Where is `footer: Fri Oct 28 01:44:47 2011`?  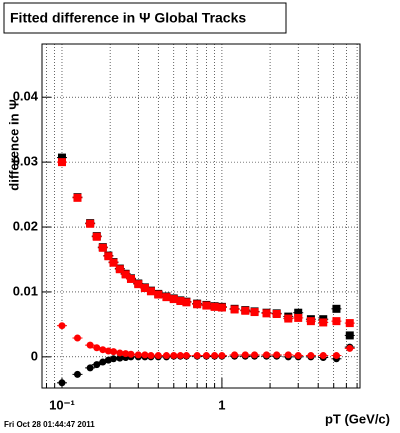
footer: Fri Oct 28 01:44:47 2011 is located at coordinates (49, 424).